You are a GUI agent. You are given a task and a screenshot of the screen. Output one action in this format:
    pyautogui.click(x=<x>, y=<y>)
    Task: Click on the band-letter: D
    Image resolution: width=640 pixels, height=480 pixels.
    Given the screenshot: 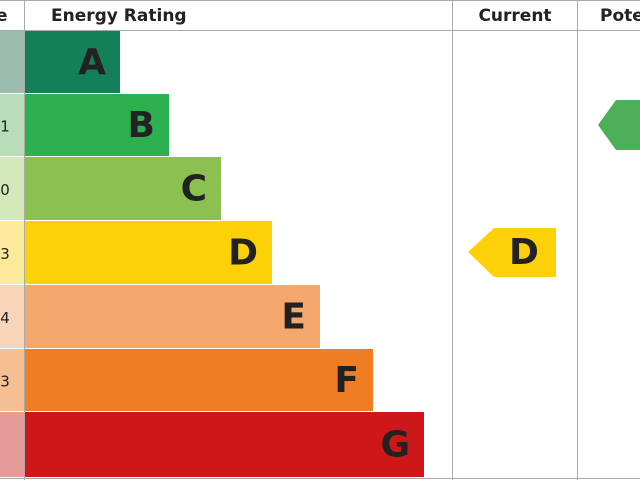 What is the action you would take?
    pyautogui.click(x=243, y=253)
    